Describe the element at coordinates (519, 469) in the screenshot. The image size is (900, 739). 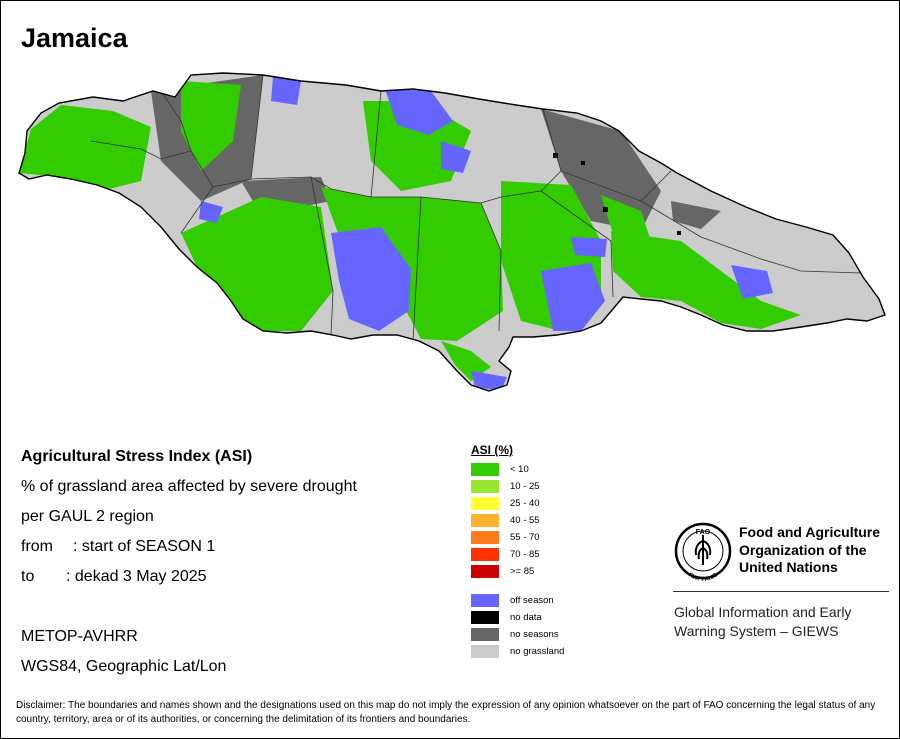
I see `legend-label: < 10` at that location.